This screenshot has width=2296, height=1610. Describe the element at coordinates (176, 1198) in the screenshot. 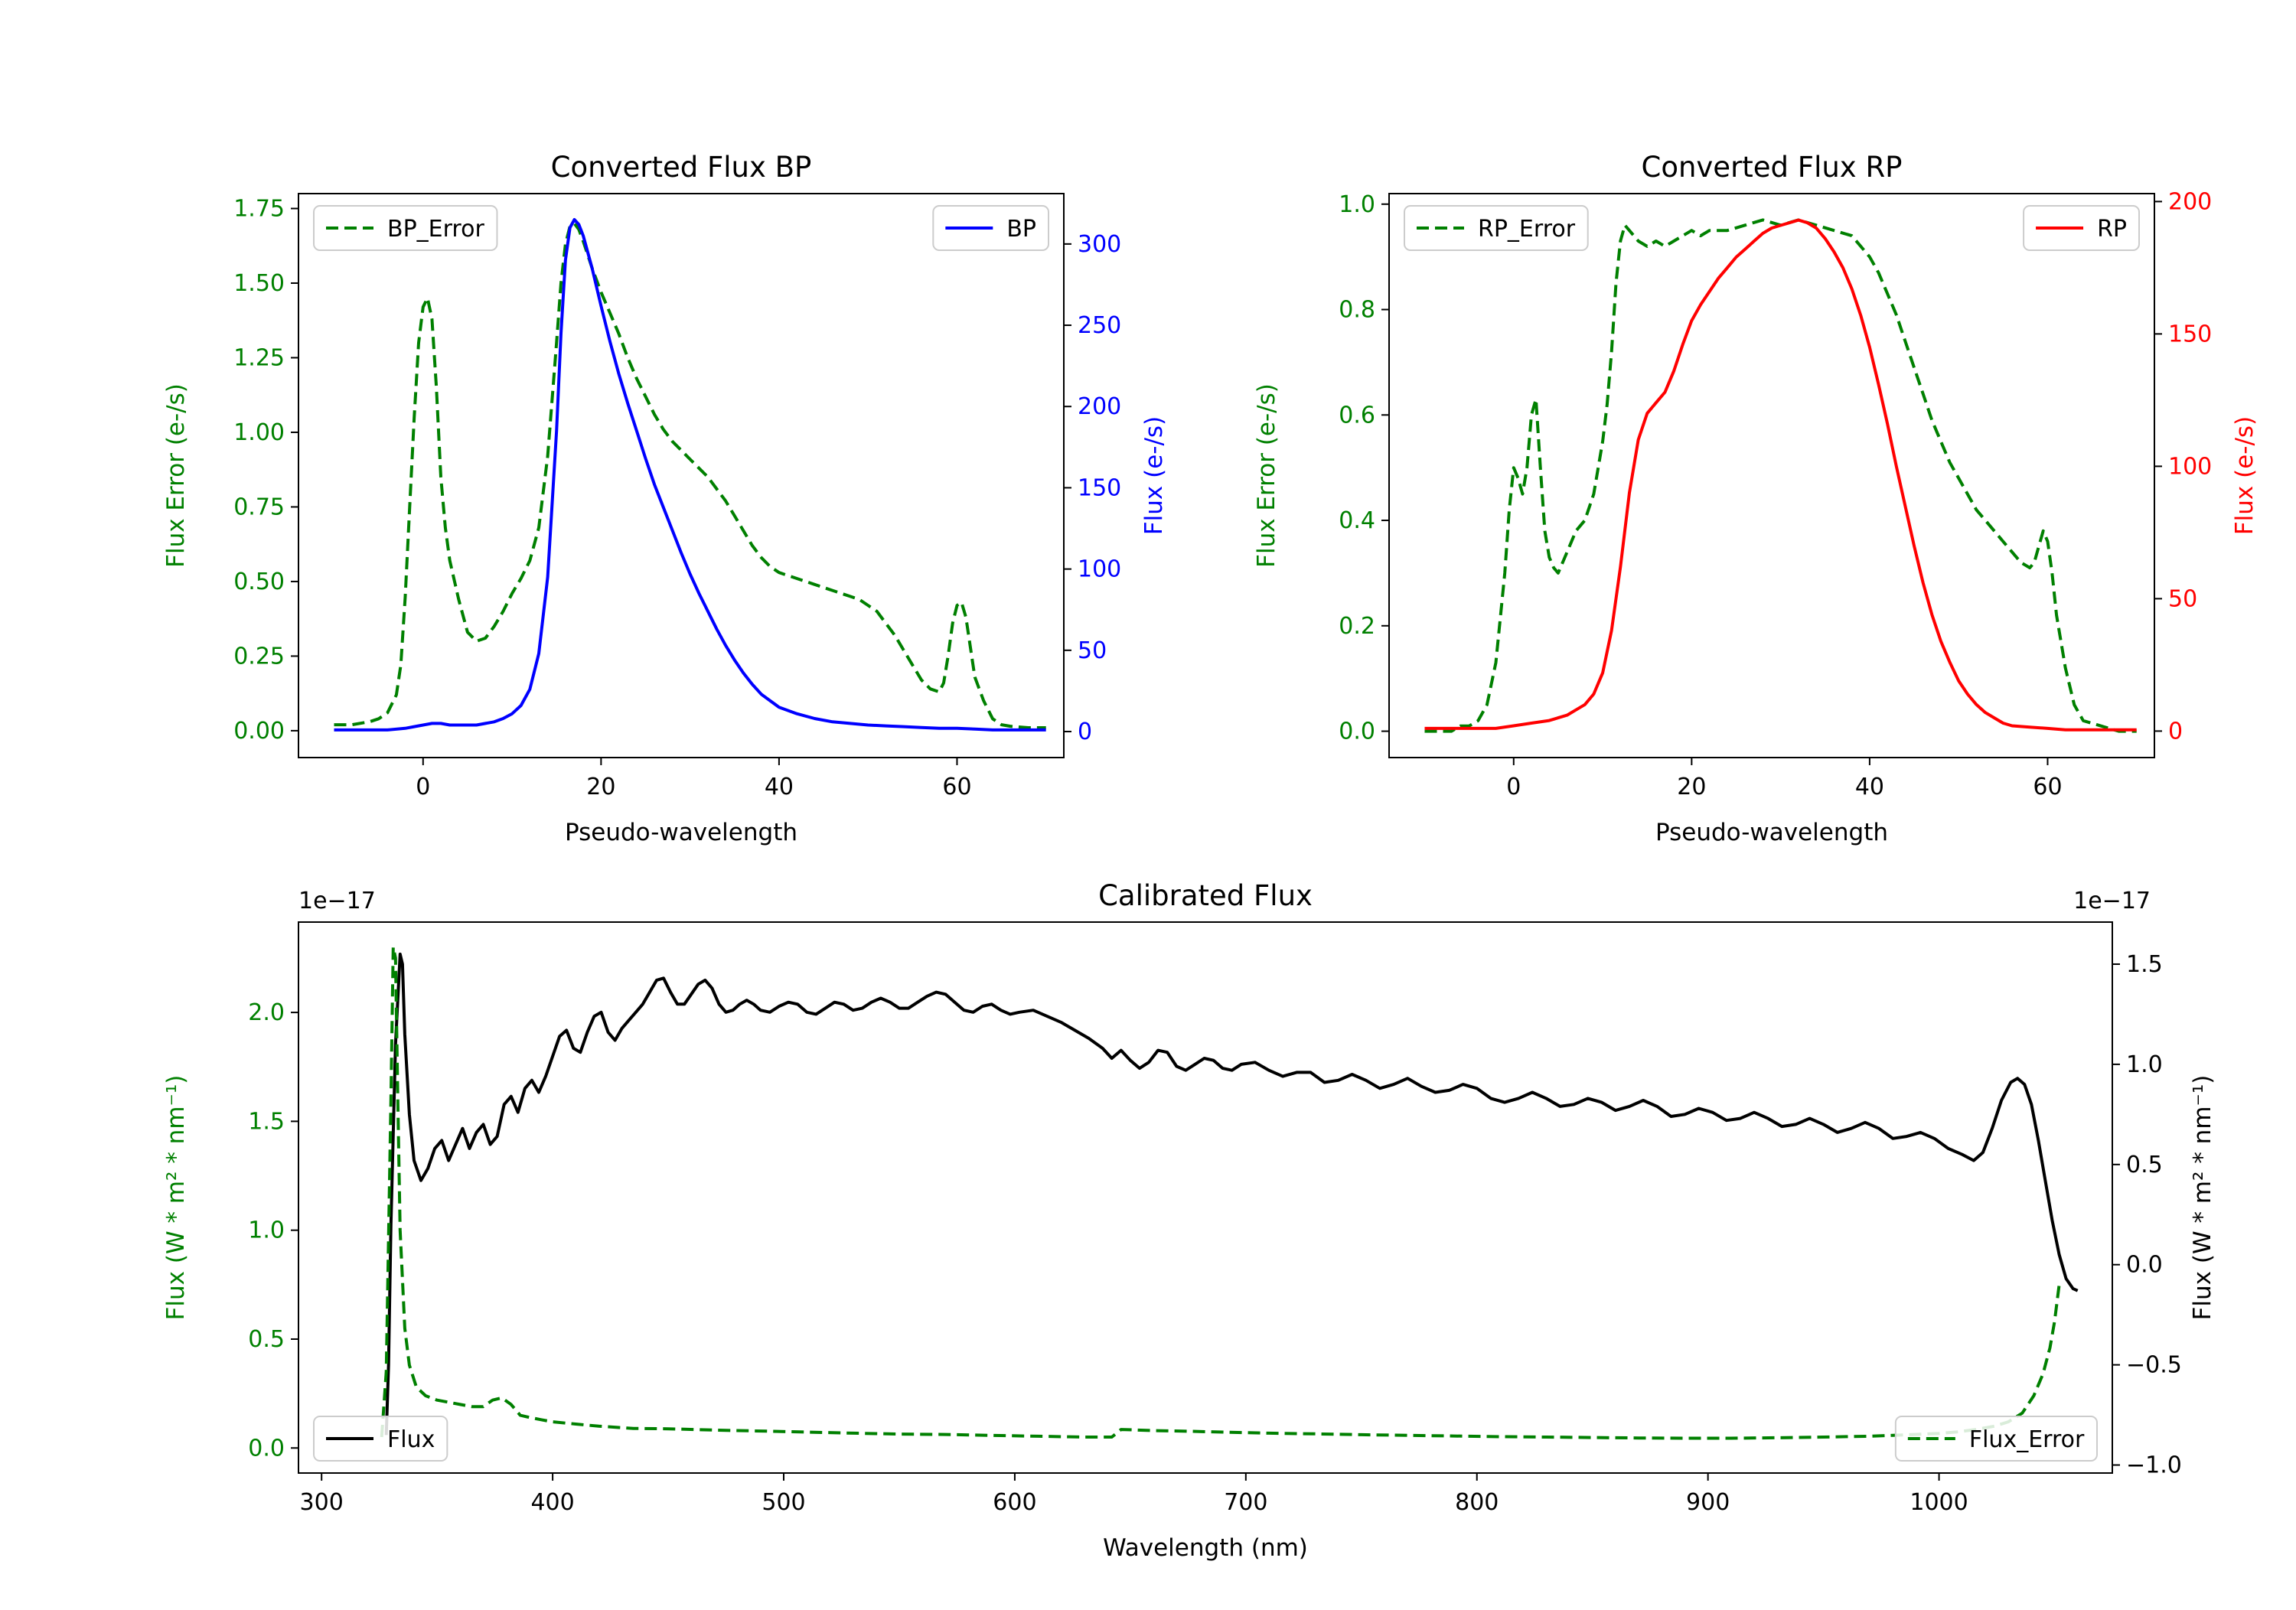

I see `left-axis-label: Flux (W * m² * nm⁻¹)` at that location.